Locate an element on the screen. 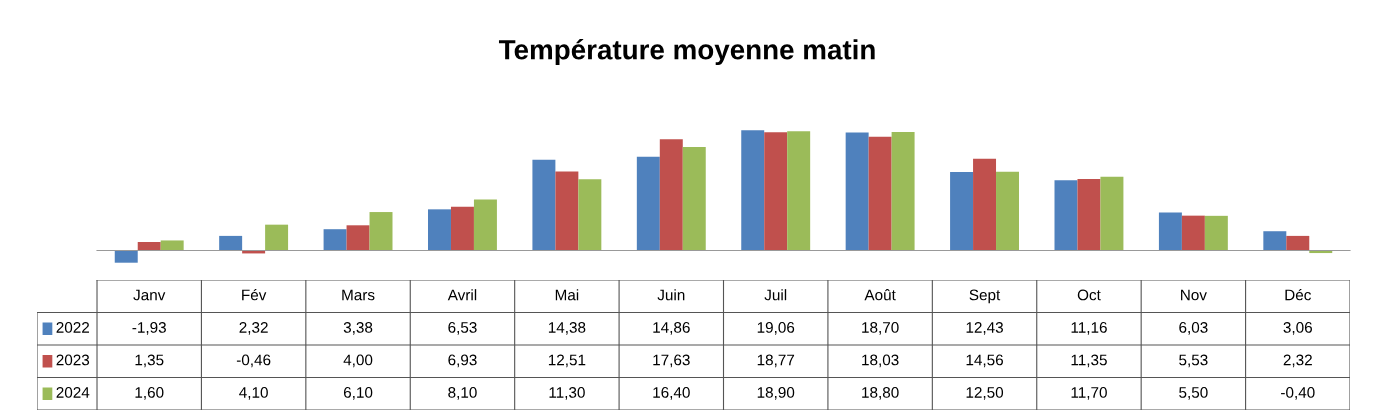  data-label: 18,70 is located at coordinates (880, 328).